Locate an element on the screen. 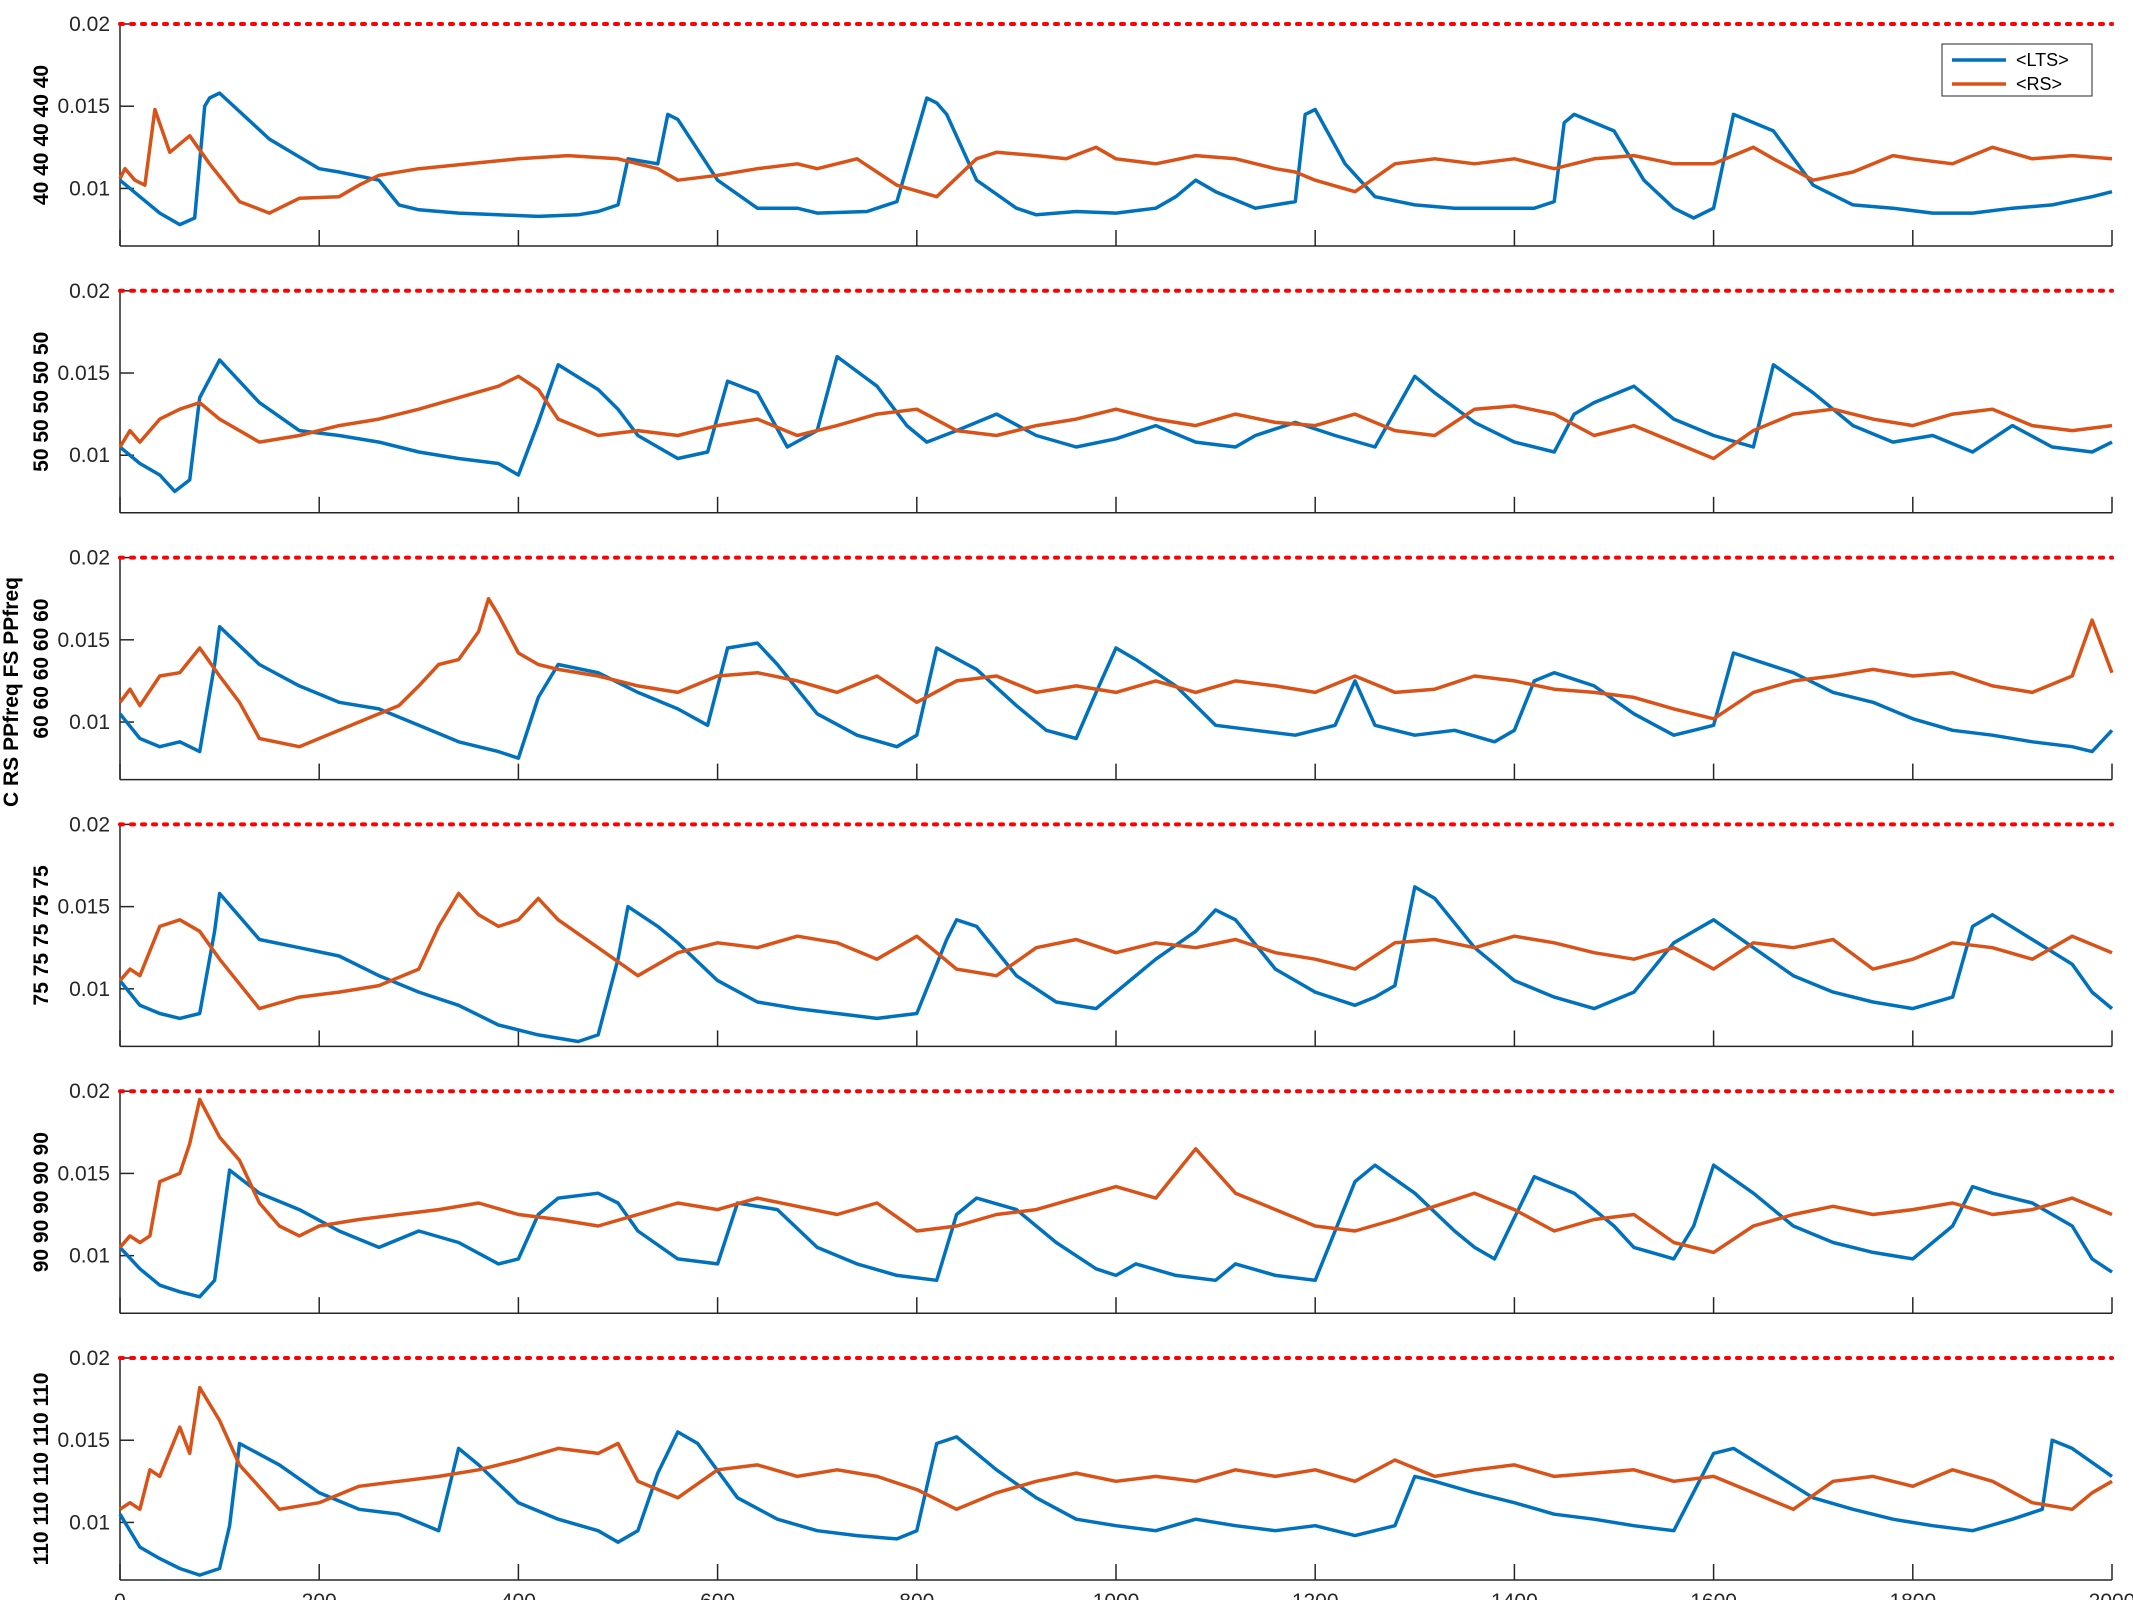 The height and width of the screenshot is (1600, 2133). panel-ylabel: 90 90 90 90 90 is located at coordinates (41, 1202).